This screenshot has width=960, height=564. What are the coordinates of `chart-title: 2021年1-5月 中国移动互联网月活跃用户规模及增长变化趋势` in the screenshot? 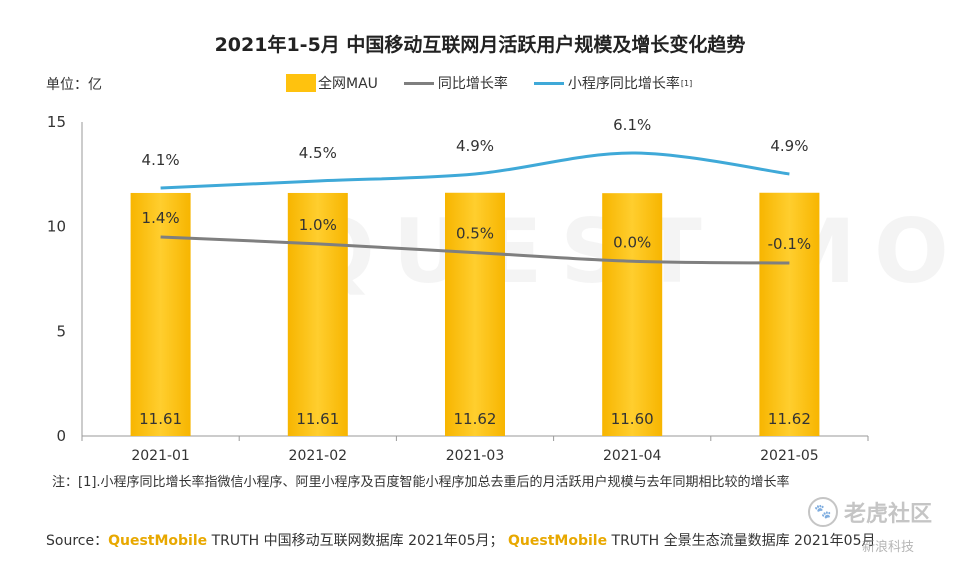 It's located at (480, 45).